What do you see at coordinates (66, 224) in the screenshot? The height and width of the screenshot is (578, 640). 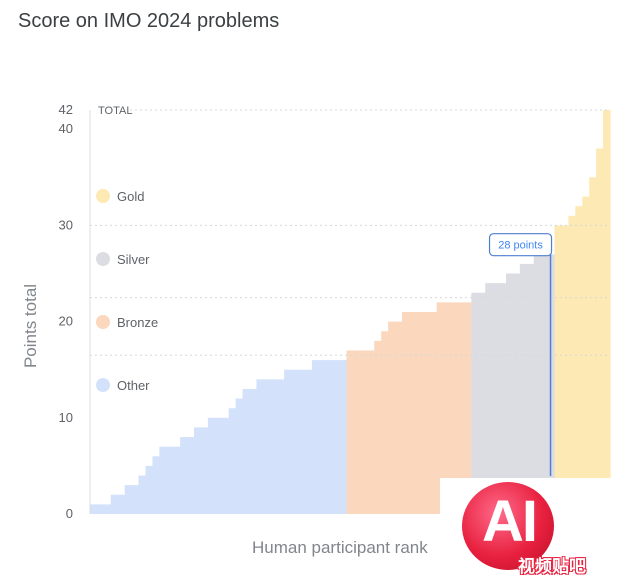 I see `y-tick-label: 30` at bounding box center [66, 224].